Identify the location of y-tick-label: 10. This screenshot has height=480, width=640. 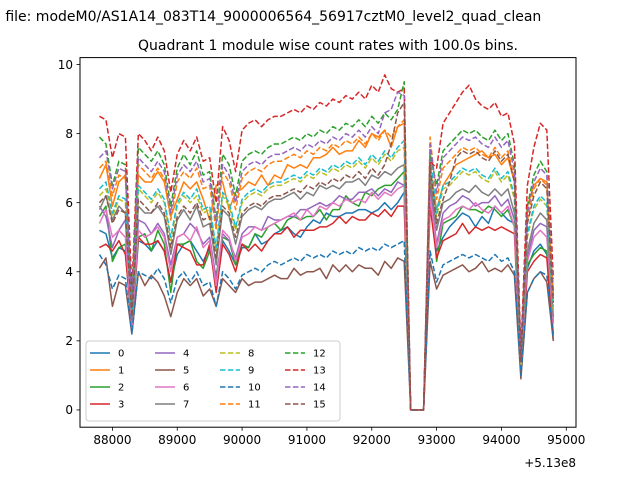
(65, 65).